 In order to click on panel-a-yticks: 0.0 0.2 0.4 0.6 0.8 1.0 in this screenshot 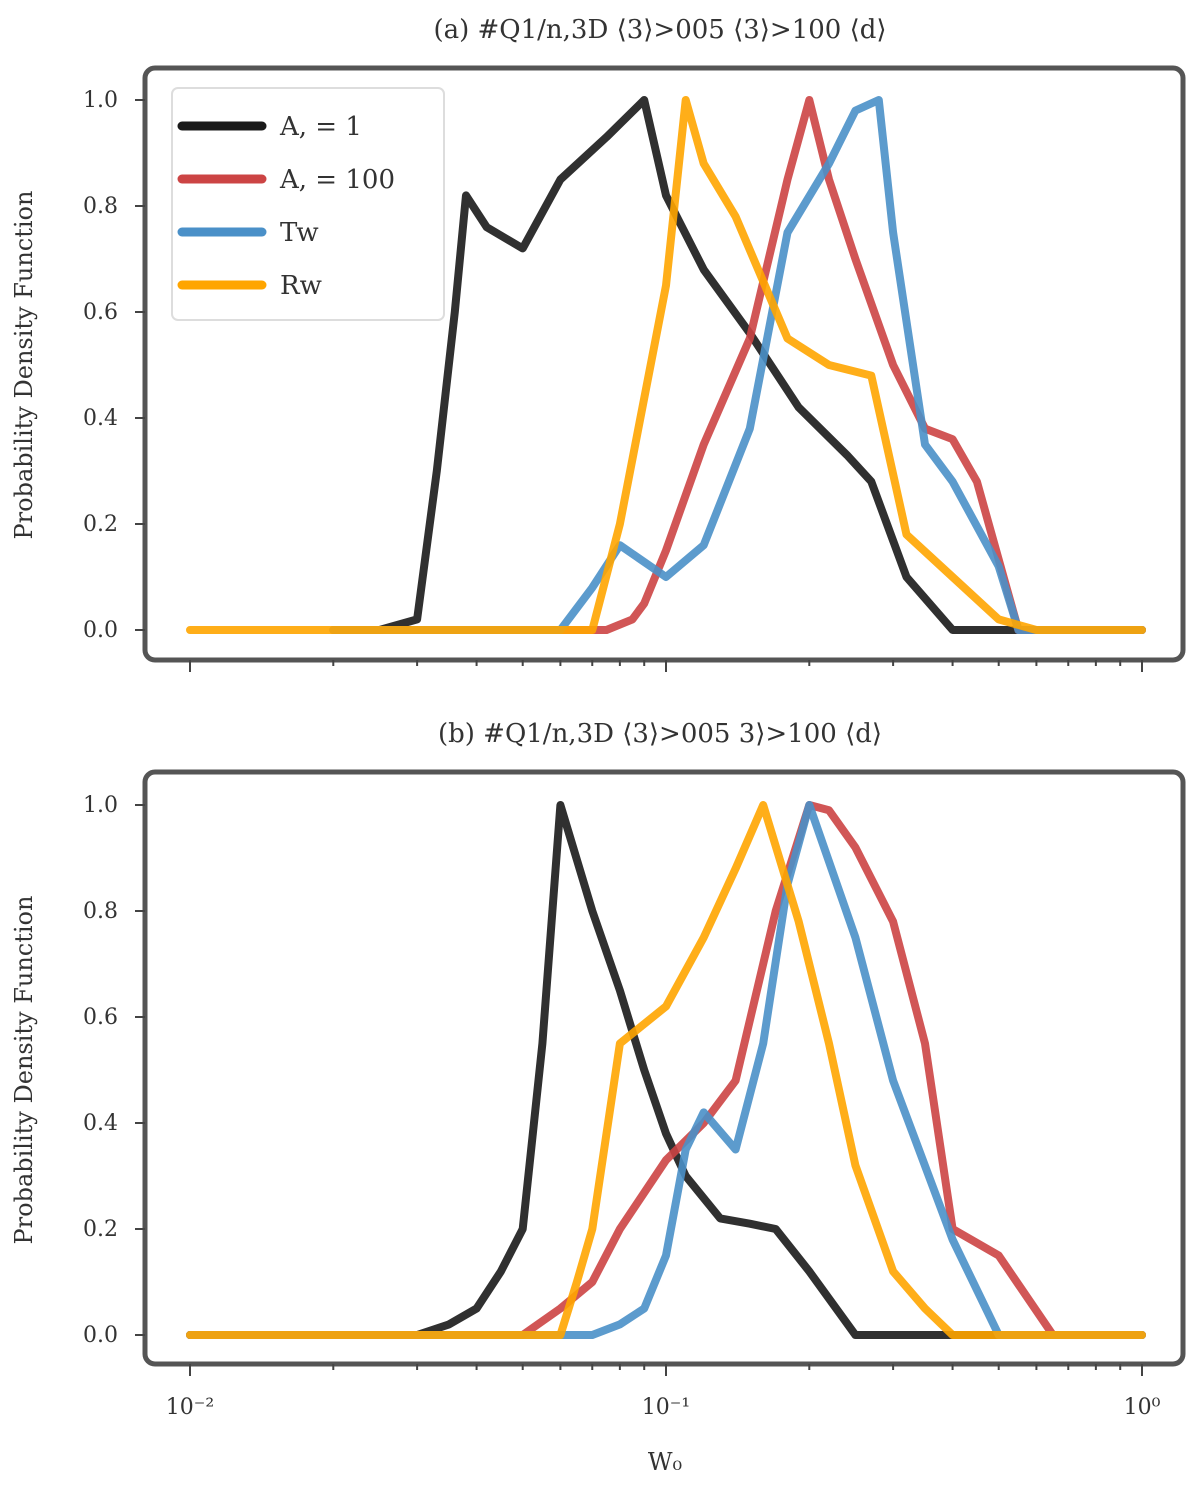, I will do `click(114, 365)`.